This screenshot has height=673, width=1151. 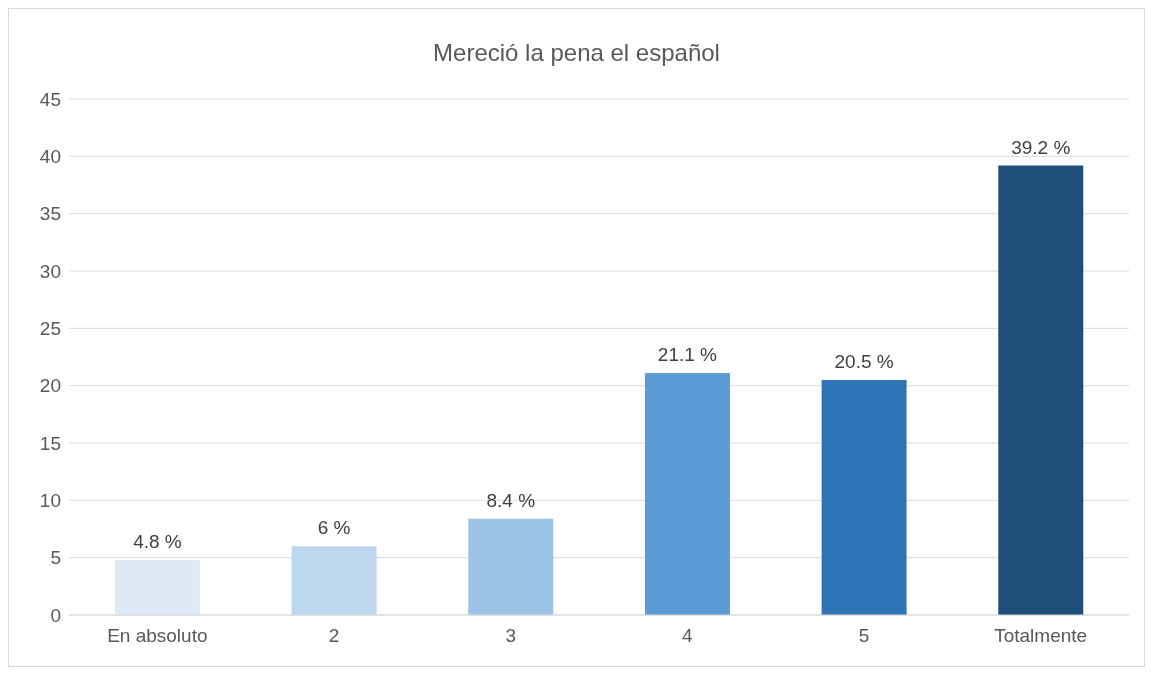 What do you see at coordinates (576, 53) in the screenshot?
I see `chart-title: Mereció la pena el español` at bounding box center [576, 53].